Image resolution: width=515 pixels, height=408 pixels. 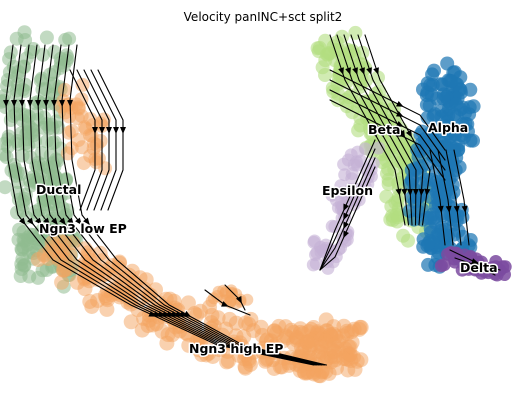 What do you see at coordinates (236, 348) in the screenshot?
I see `cluster-label-ngn3-high-ep: Ngn3 high EP` at bounding box center [236, 348].